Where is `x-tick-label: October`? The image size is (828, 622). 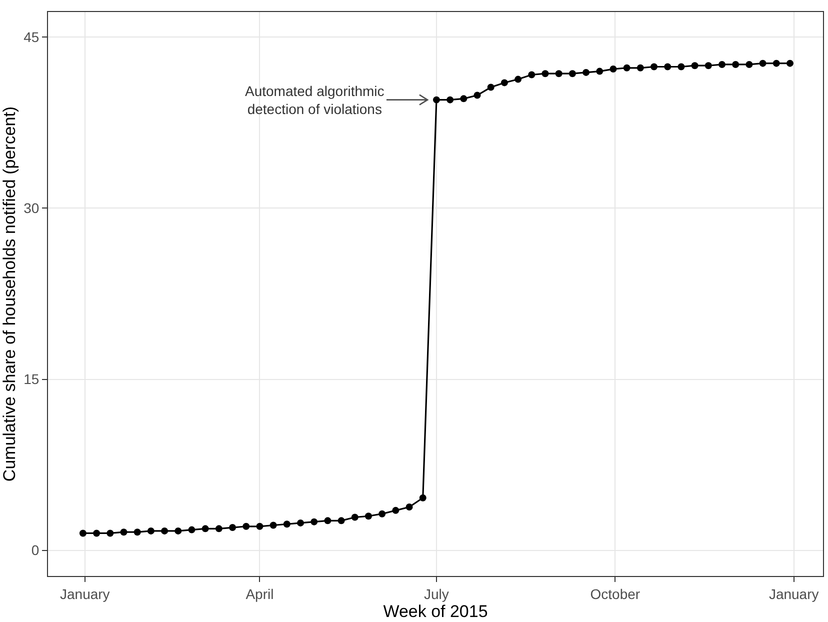
x-tick-label: October is located at coordinates (615, 594).